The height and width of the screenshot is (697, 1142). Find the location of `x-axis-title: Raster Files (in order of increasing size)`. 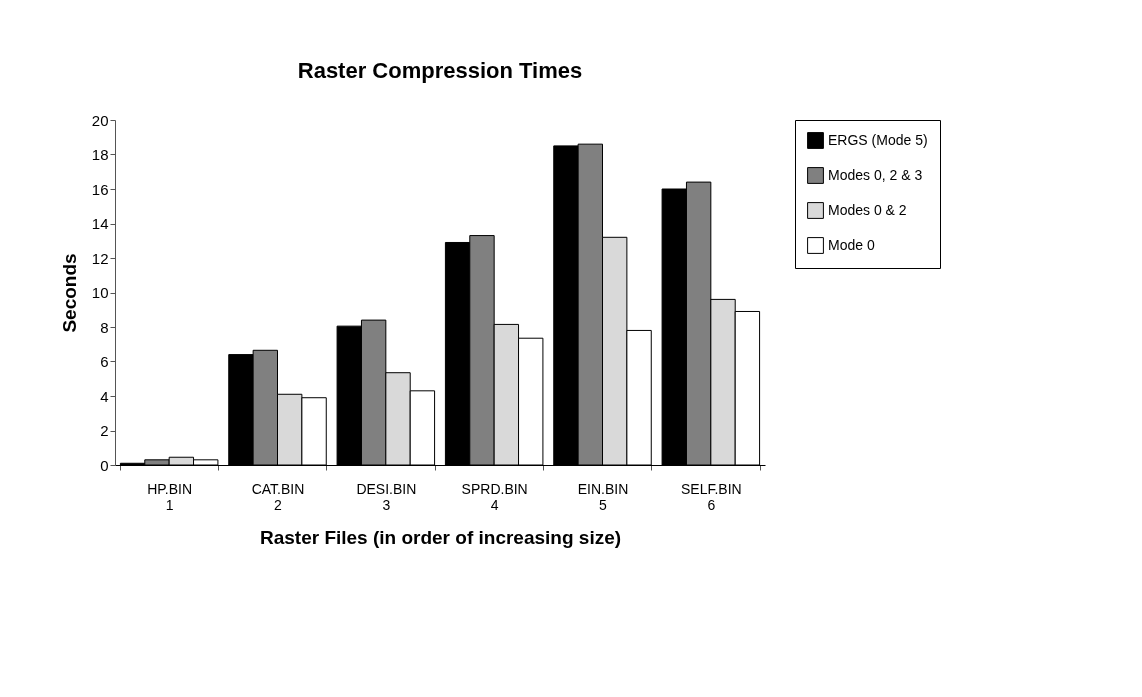

x-axis-title: Raster Files (in order of increasing size) is located at coordinates (440, 537).